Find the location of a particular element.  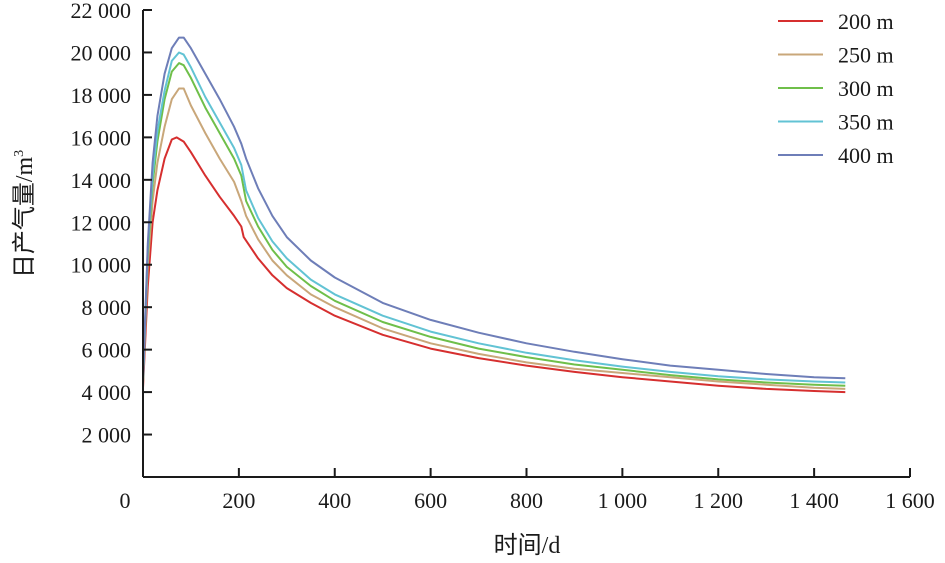

y-tick-label: 20 000 is located at coordinates (101, 52).